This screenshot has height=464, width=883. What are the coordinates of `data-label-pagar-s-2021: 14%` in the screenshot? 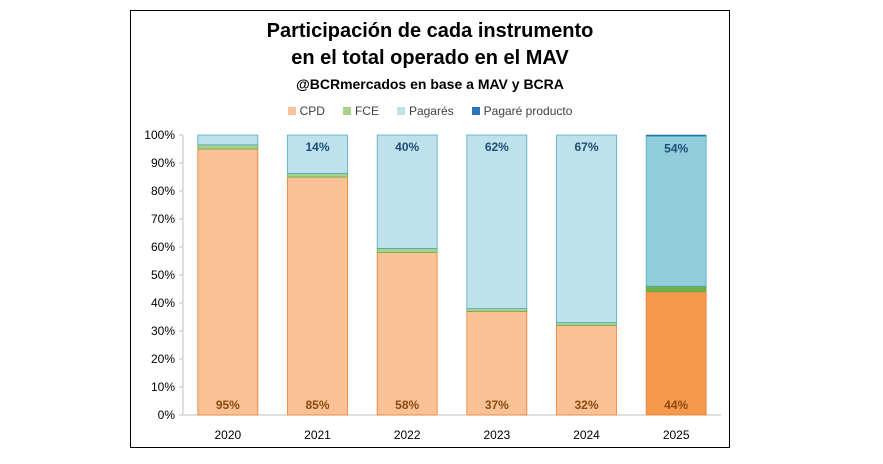 It's located at (317, 147).